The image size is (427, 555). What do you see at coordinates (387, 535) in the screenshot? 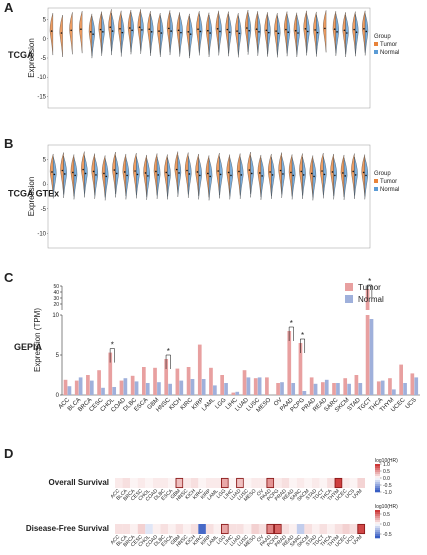
I see `colorbar-label: -0.5` at bounding box center [387, 535].